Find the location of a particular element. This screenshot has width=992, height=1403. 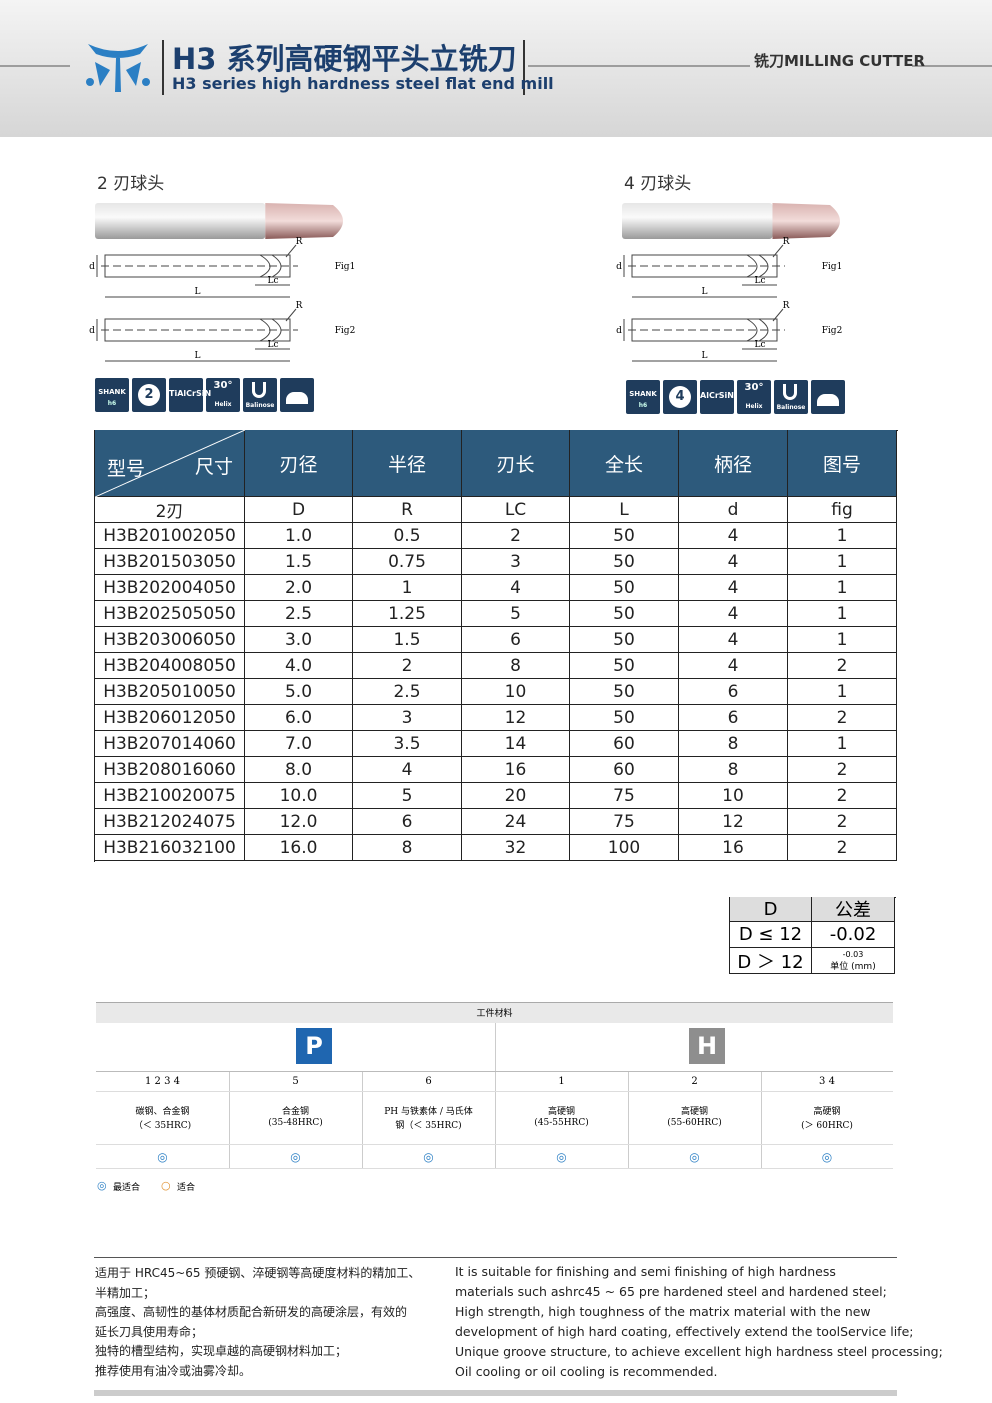

table-cell: 2.0 is located at coordinates (299, 588).